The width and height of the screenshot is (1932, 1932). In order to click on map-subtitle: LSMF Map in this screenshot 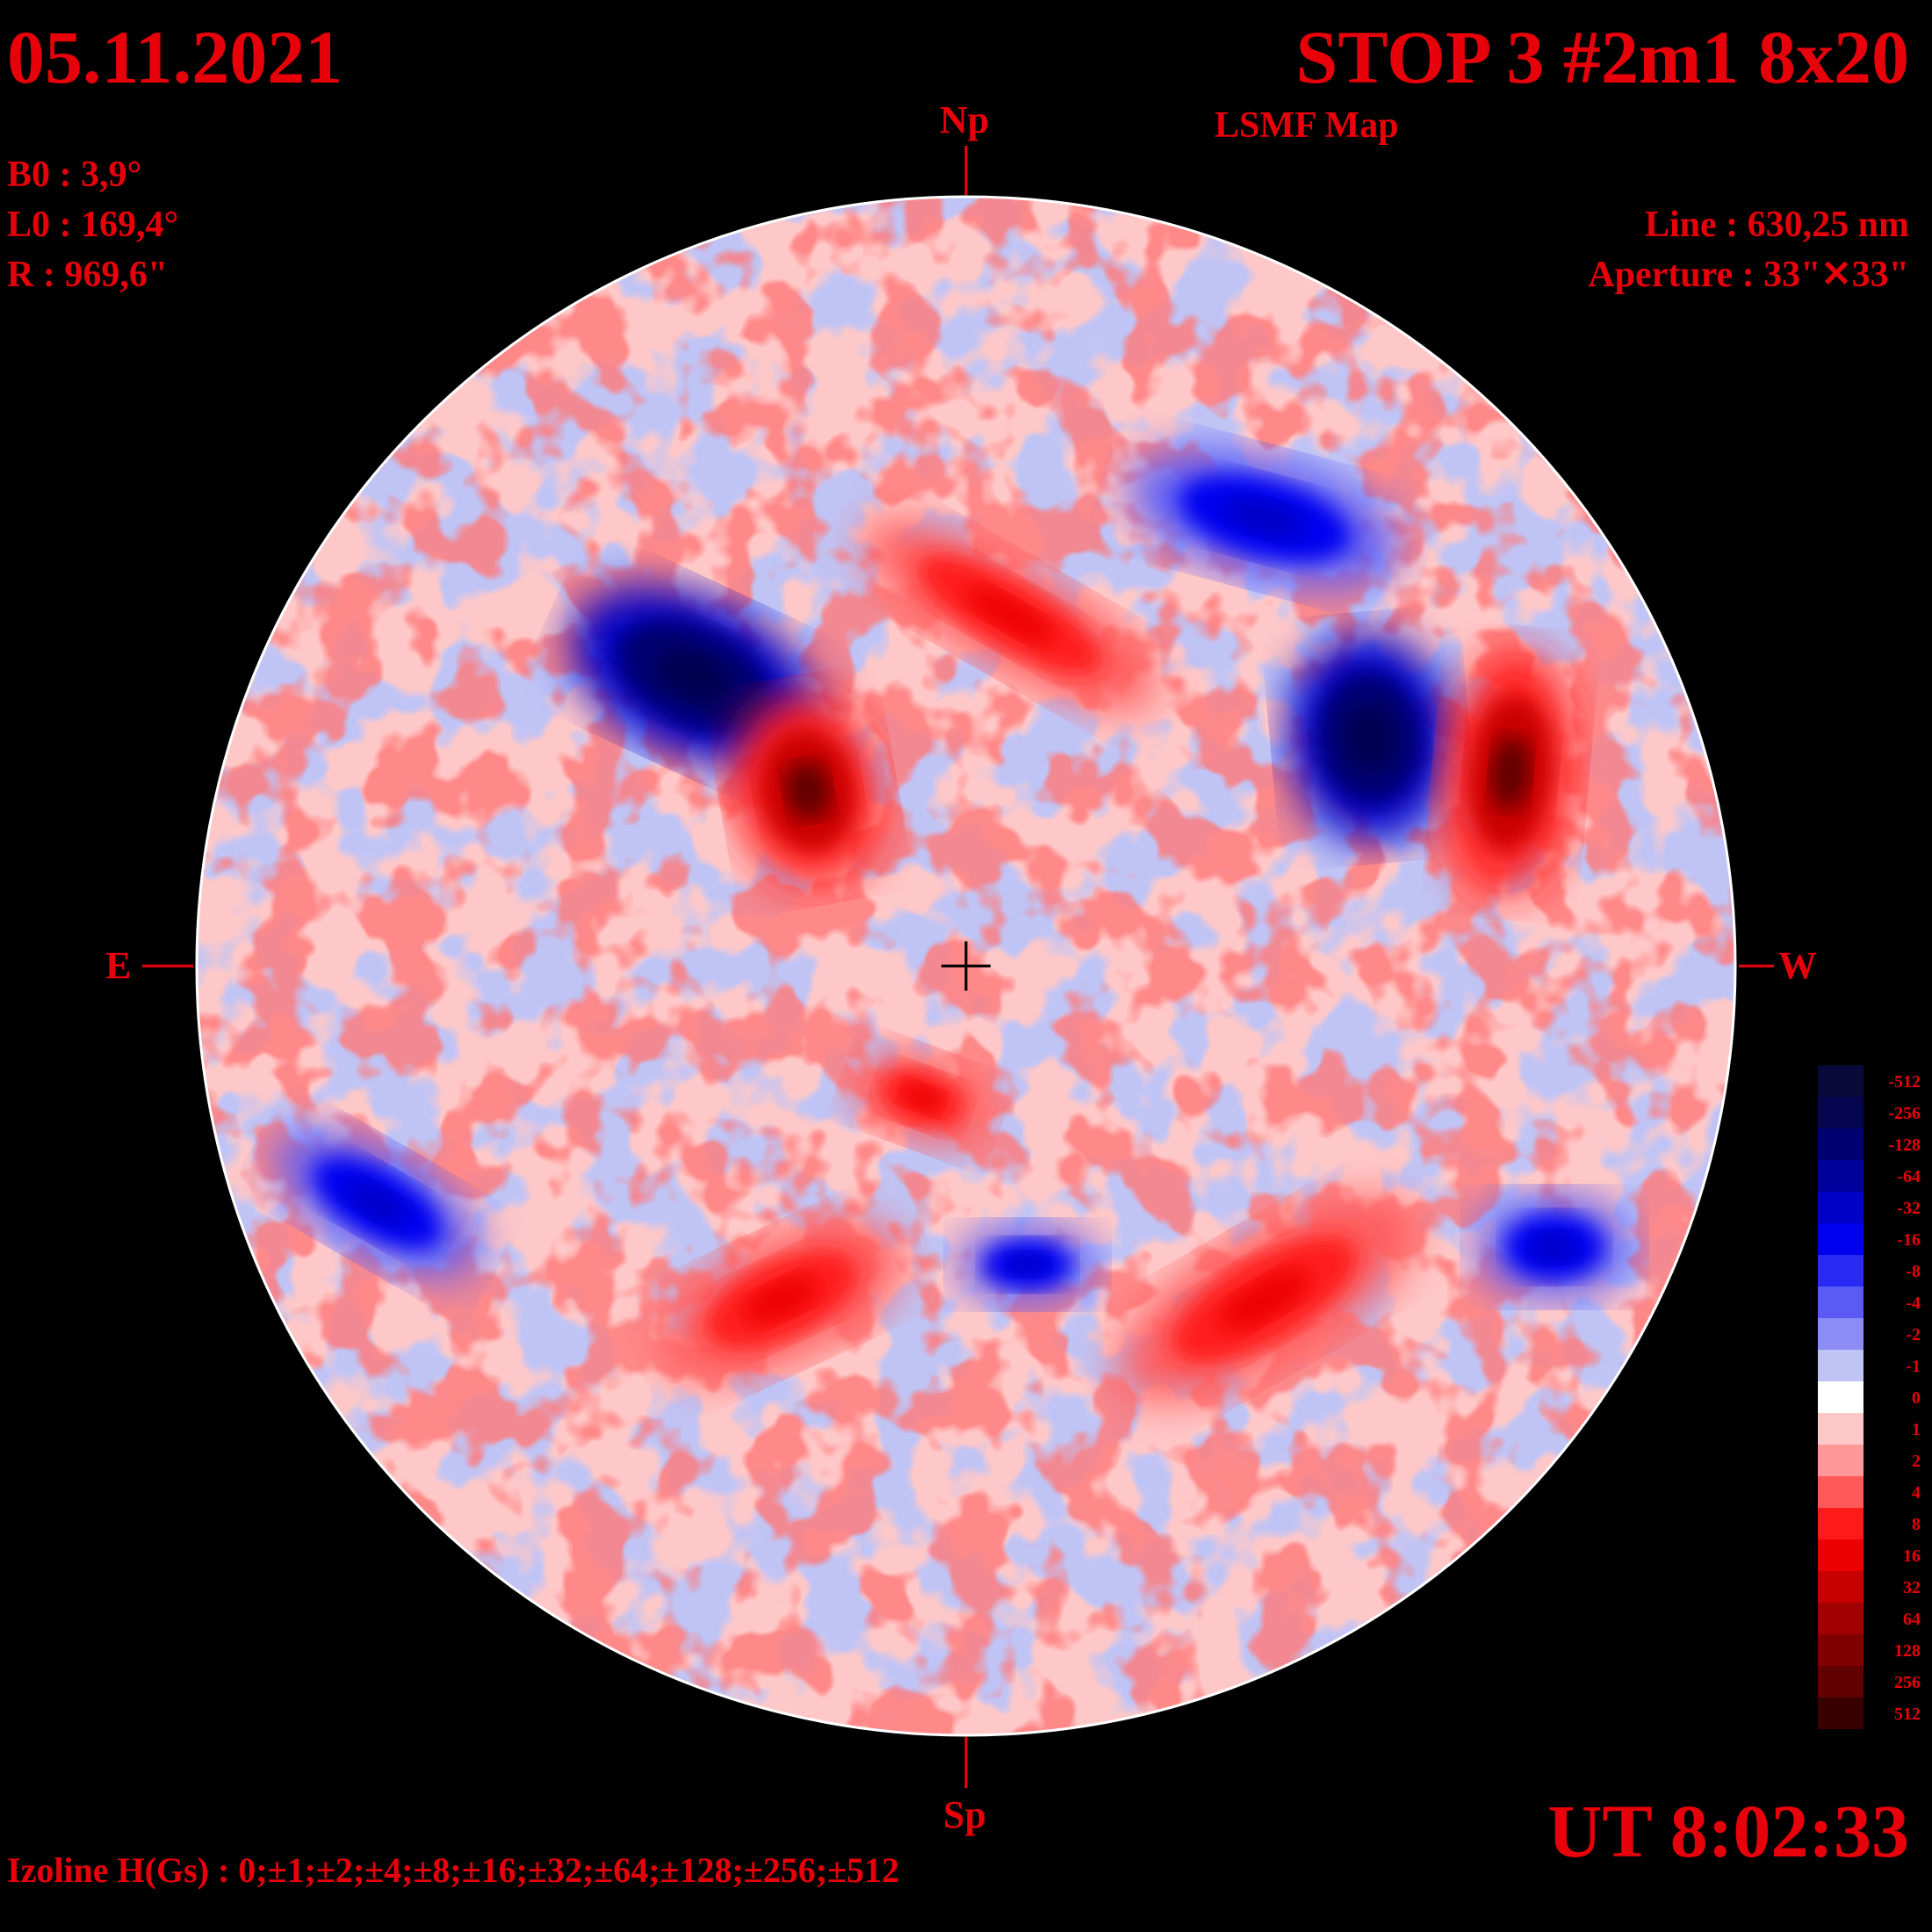, I will do `click(1307, 126)`.